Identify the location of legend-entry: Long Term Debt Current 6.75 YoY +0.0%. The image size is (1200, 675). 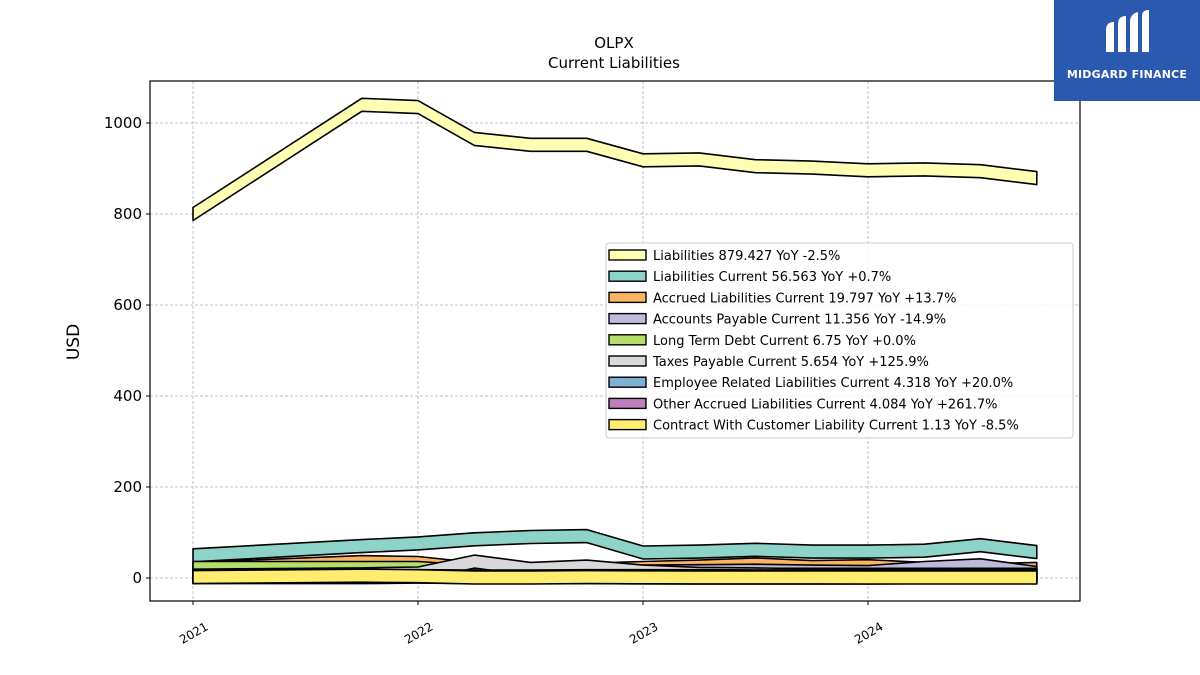
(784, 341).